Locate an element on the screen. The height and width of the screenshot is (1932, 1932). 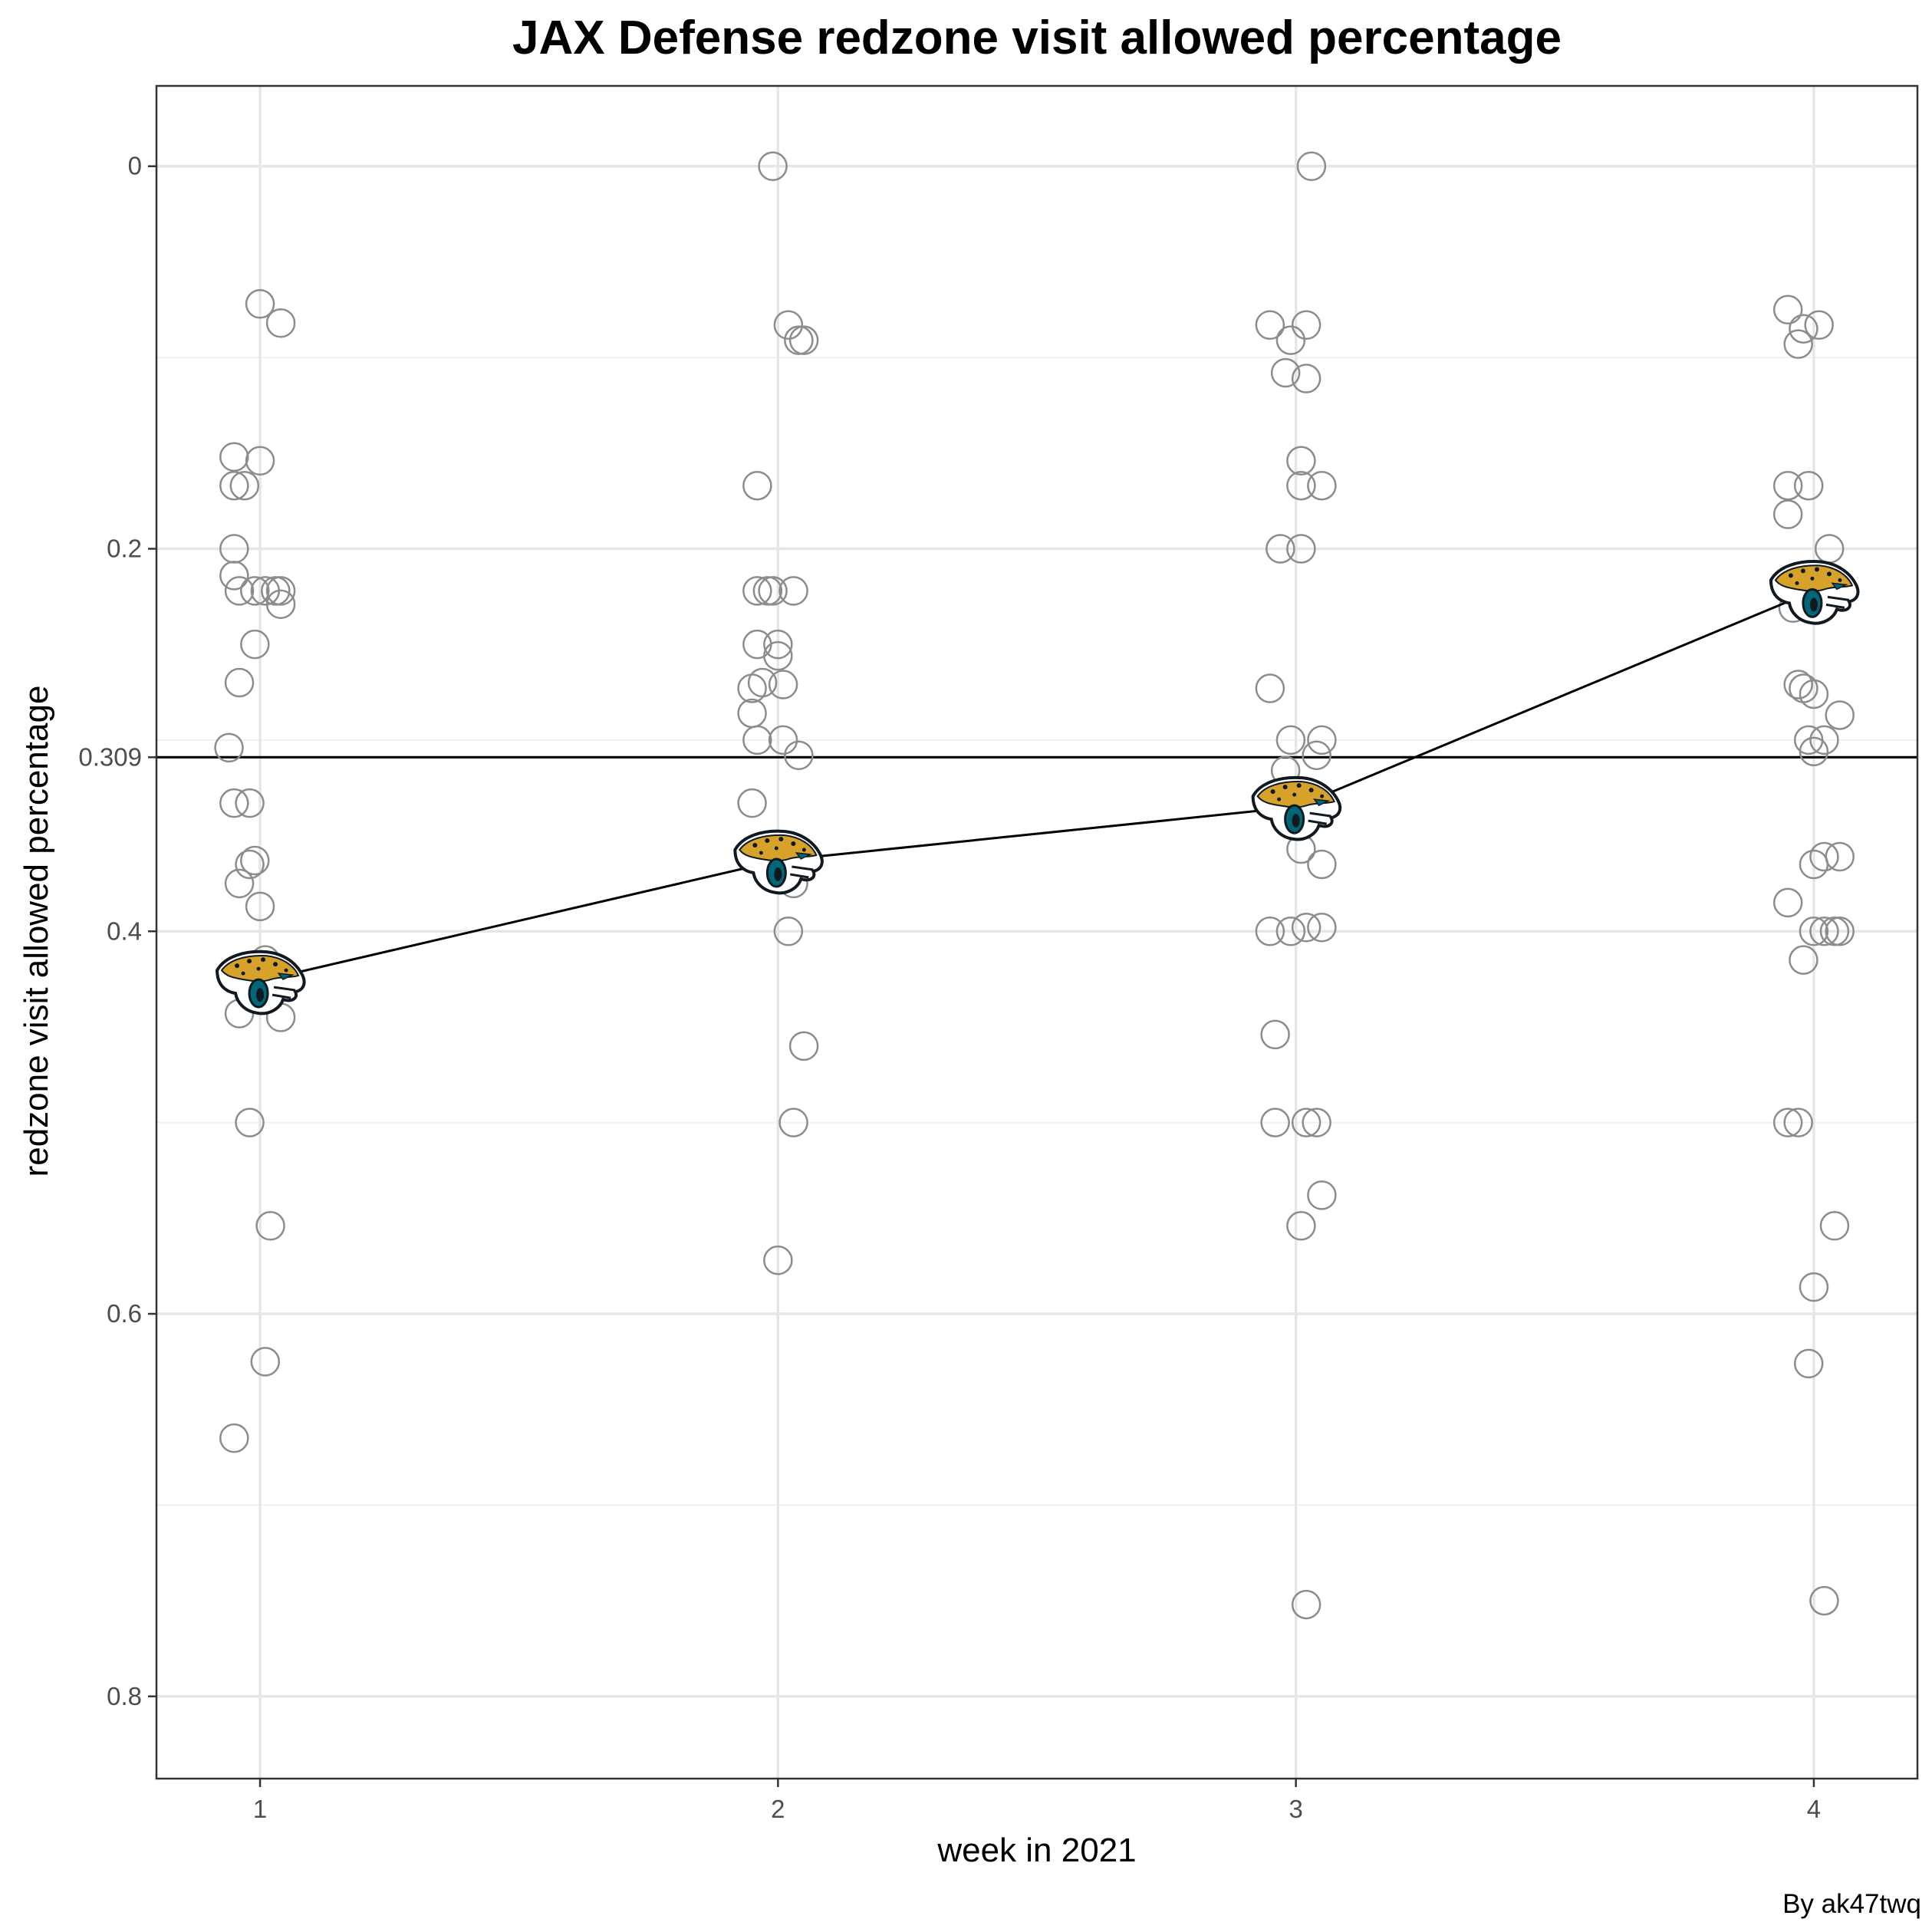
x-tick-label: 4 is located at coordinates (1814, 1809).